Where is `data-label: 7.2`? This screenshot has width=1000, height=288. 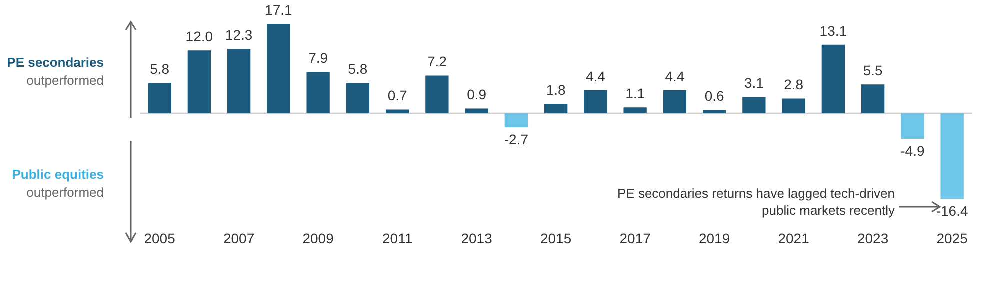 data-label: 7.2 is located at coordinates (437, 62).